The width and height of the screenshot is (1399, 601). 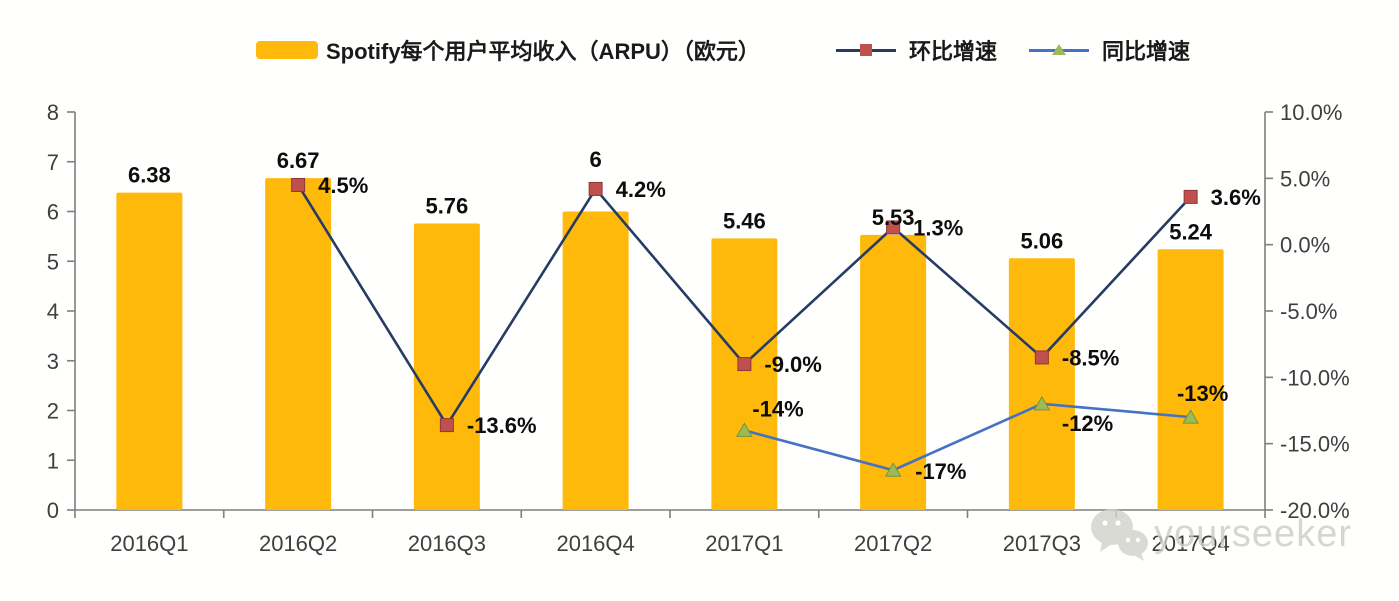 What do you see at coordinates (777, 408) in the screenshot?
I see `yoy-value-label: -14%` at bounding box center [777, 408].